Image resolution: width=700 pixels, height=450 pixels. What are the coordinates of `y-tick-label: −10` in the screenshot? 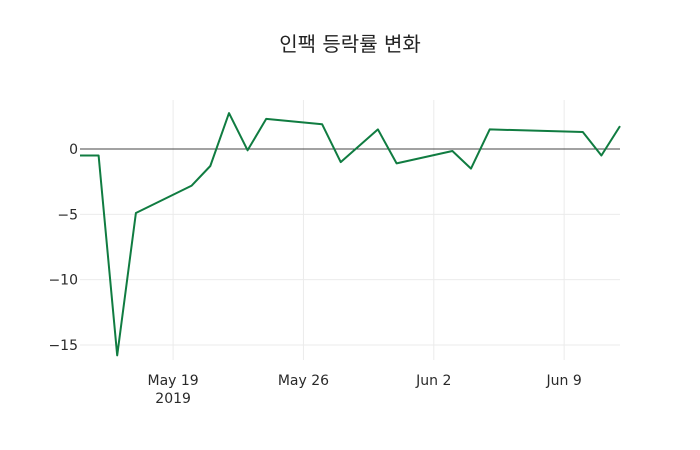 It's located at (63, 281).